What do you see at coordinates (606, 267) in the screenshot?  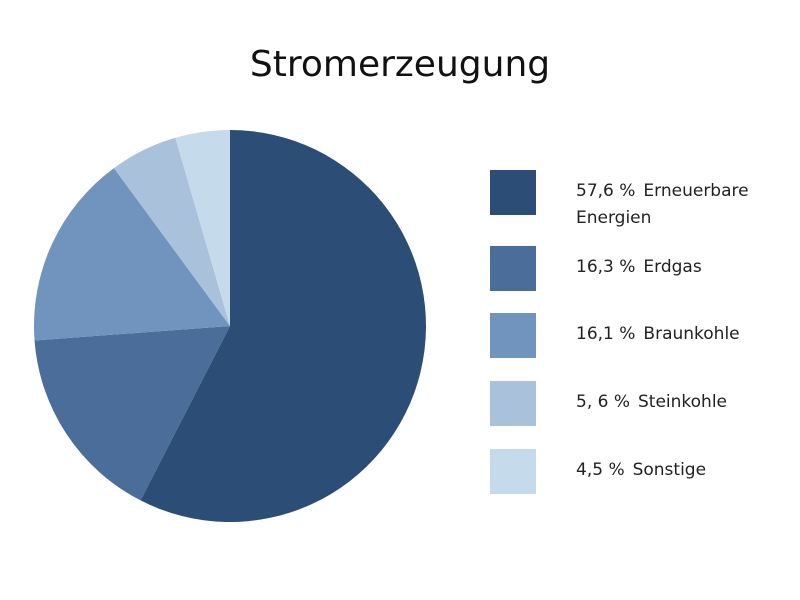 I see `legend-value: 16,3 %` at bounding box center [606, 267].